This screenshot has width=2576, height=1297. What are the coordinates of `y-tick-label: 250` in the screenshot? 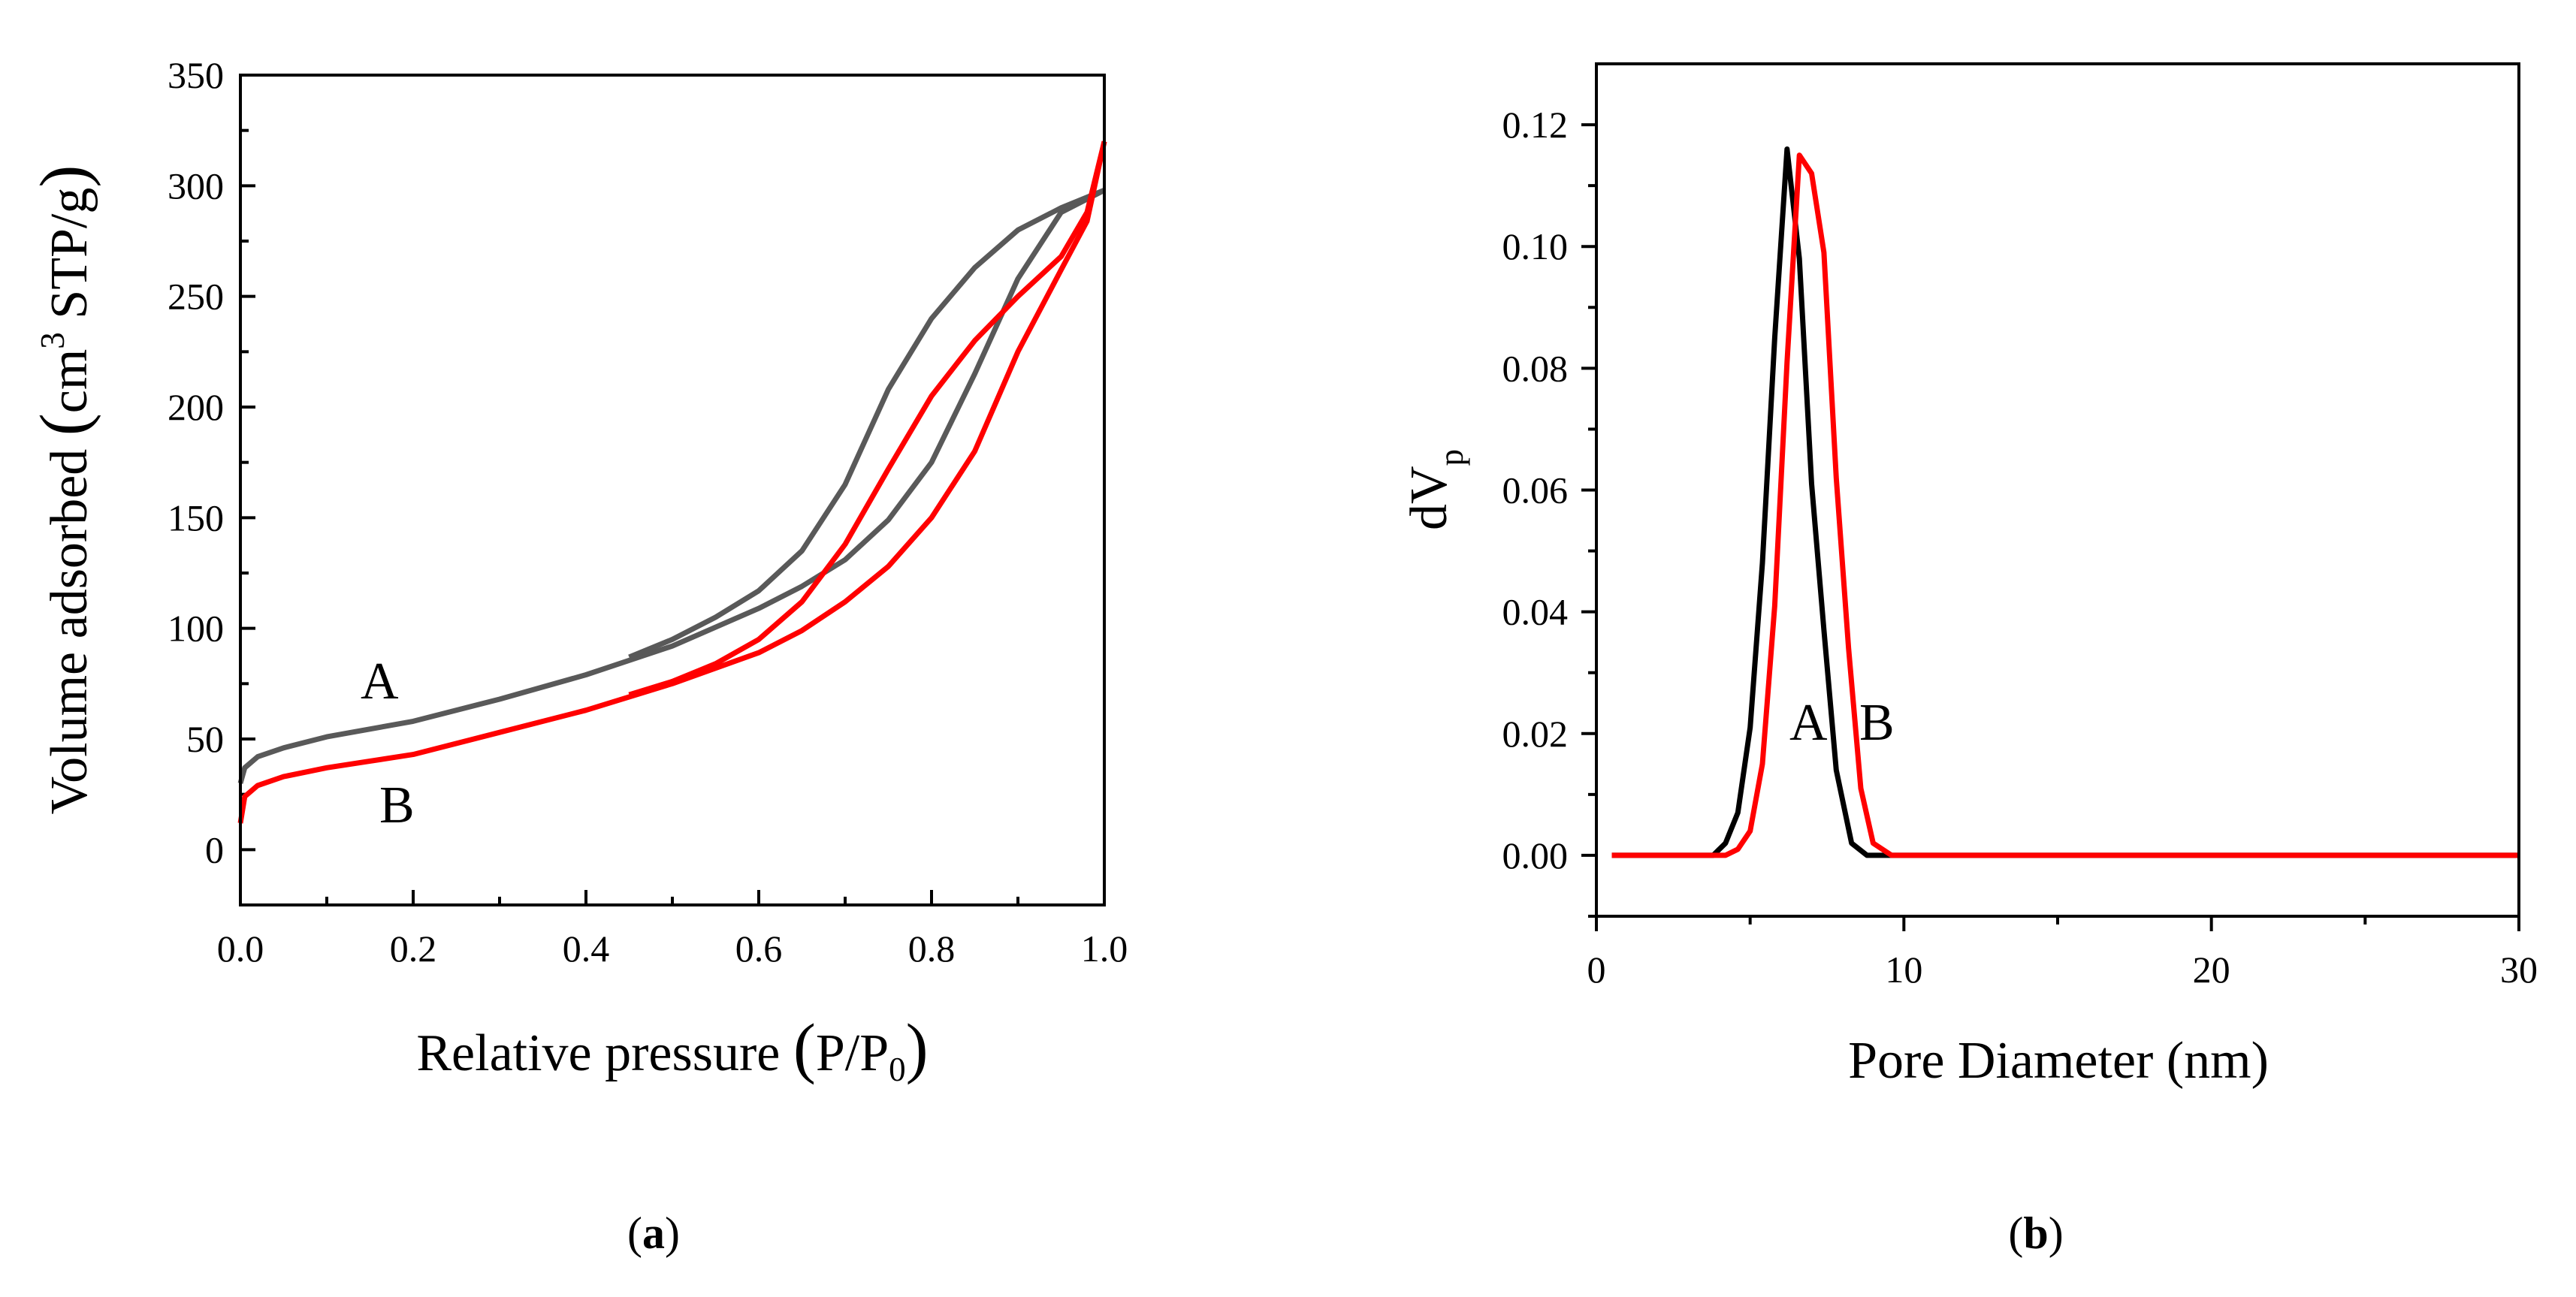 It's located at (196, 297).